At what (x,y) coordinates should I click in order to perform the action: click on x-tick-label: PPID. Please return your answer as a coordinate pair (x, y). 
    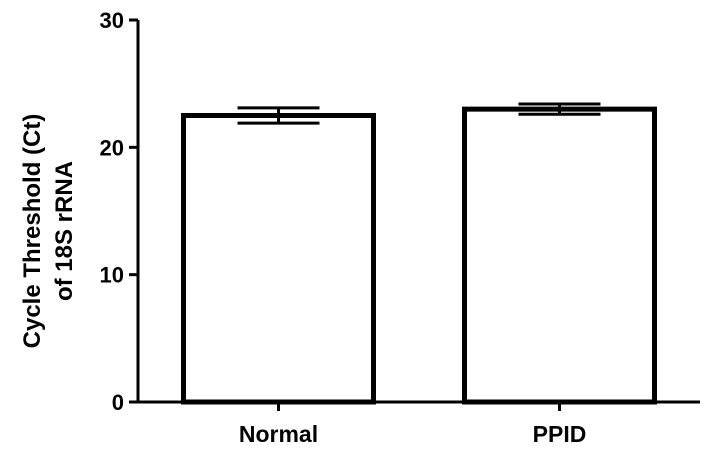
    Looking at the image, I should click on (560, 434).